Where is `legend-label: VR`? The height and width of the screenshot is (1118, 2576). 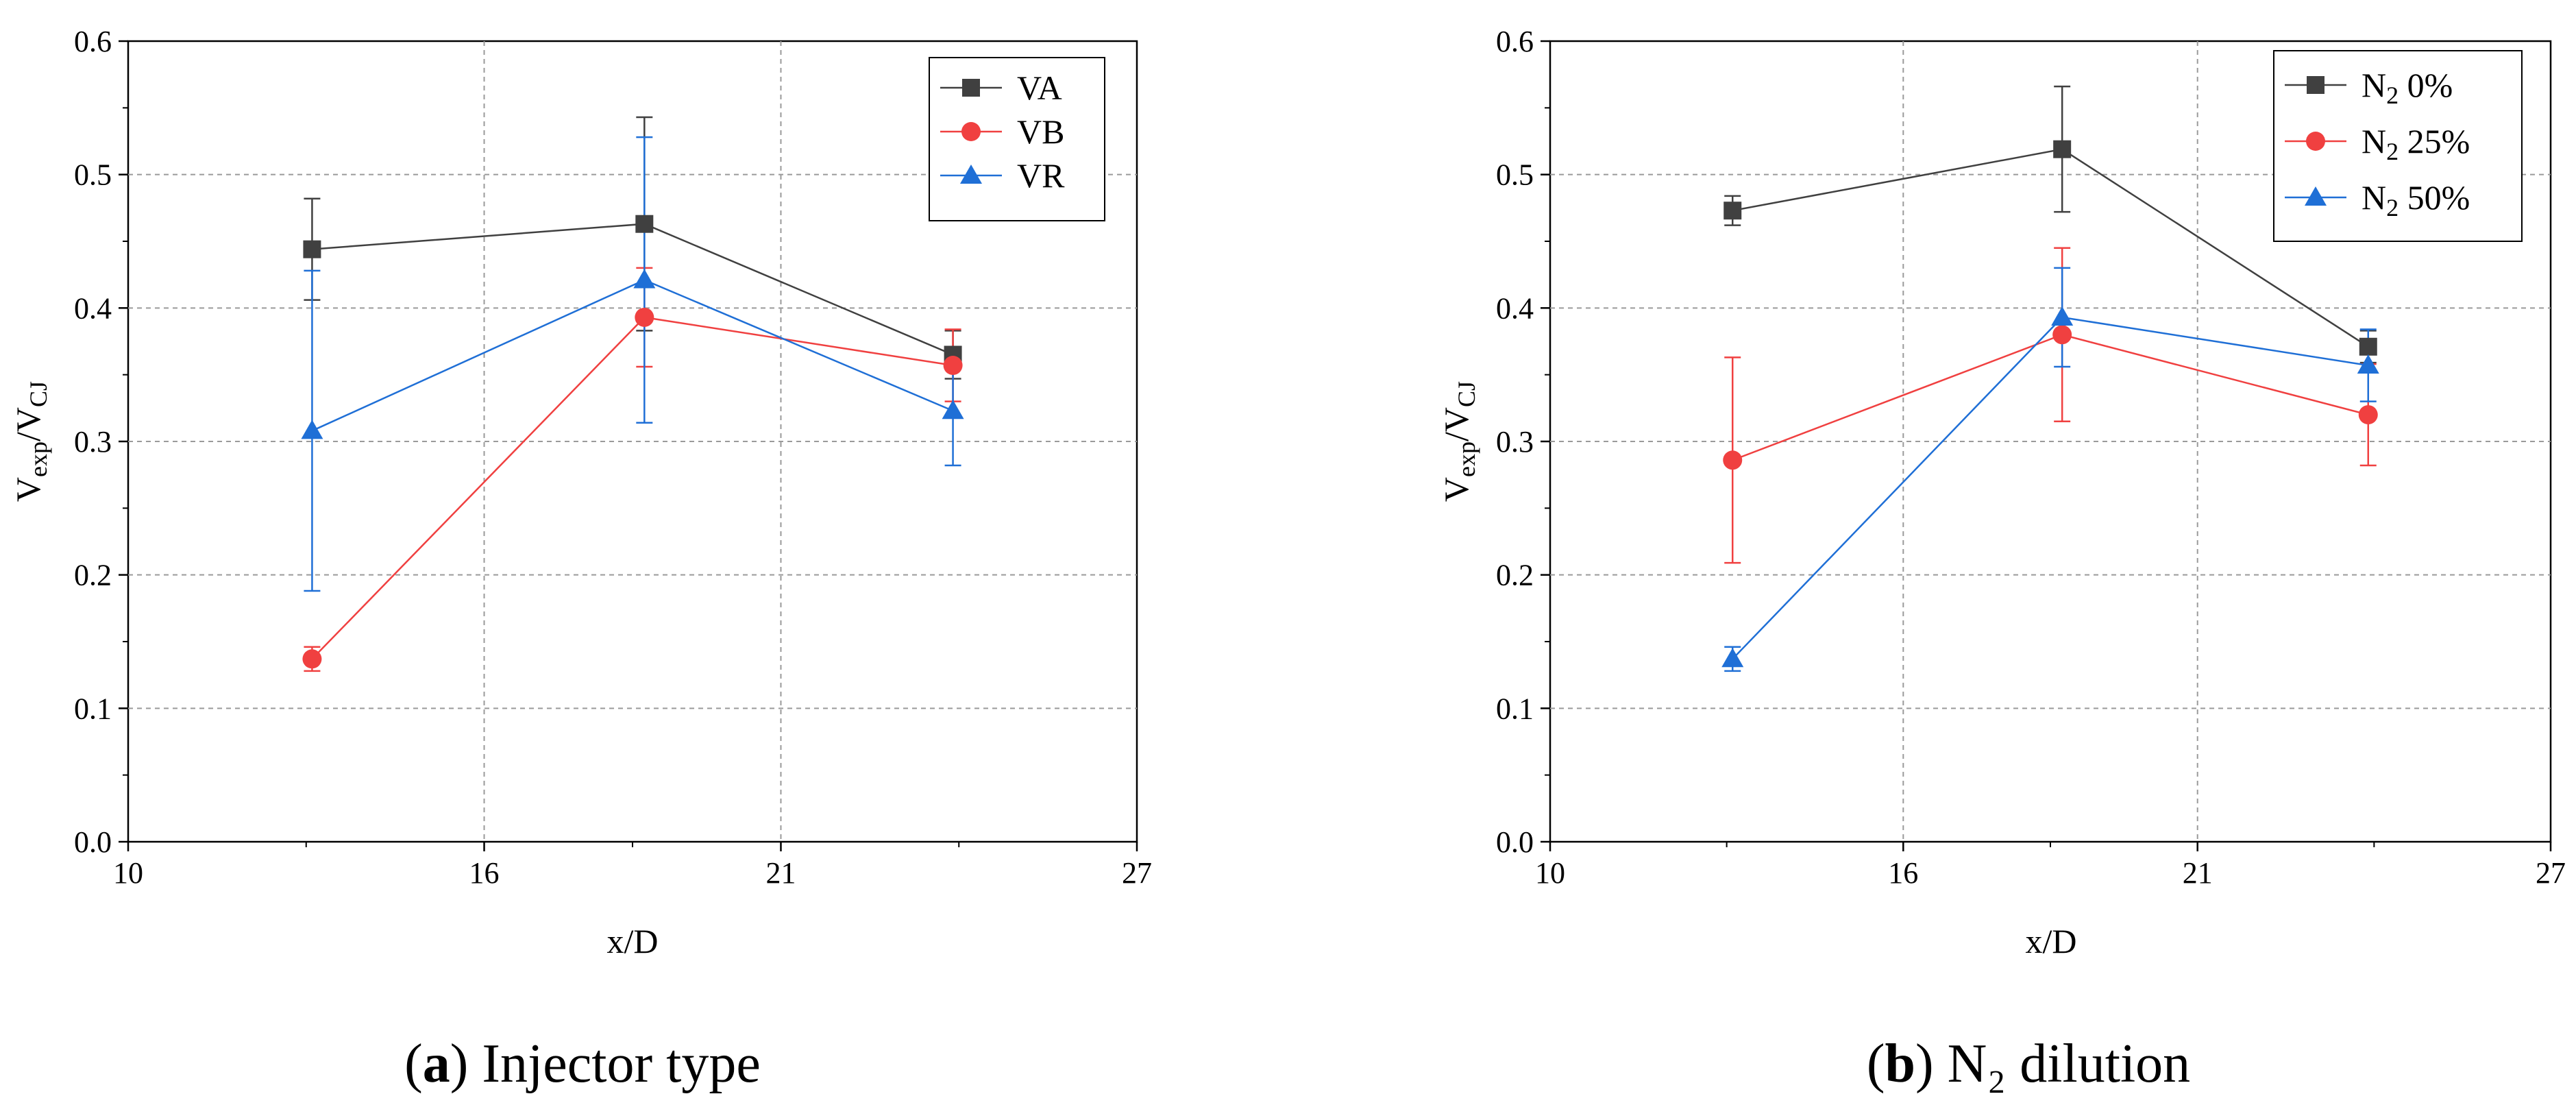 legend-label: VR is located at coordinates (1041, 175).